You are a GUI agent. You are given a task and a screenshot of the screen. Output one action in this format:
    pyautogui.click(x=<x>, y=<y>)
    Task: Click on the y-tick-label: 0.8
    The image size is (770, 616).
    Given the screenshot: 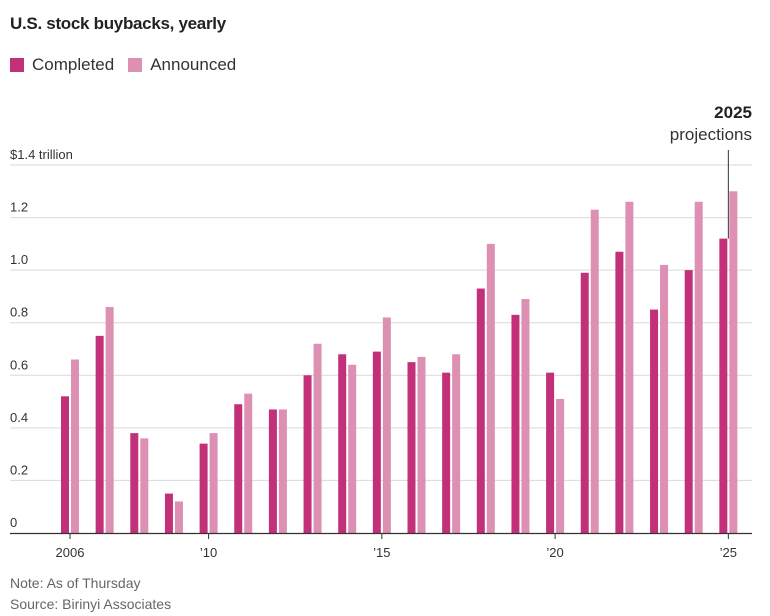 What is the action you would take?
    pyautogui.click(x=19, y=312)
    